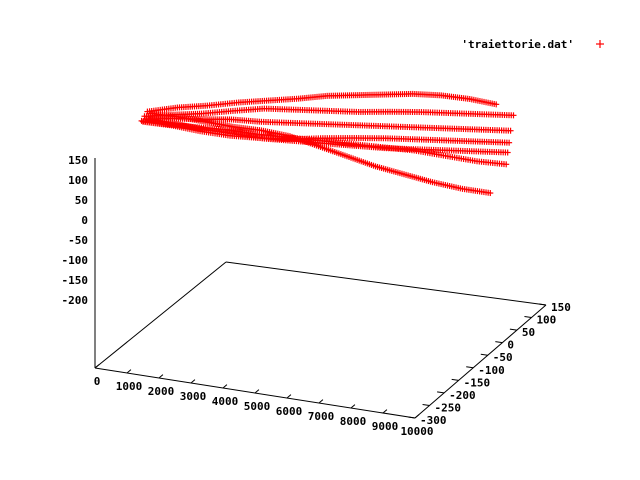 The image size is (640, 480). Describe the element at coordinates (353, 421) in the screenshot. I see `x-tick-label: 8000` at that location.